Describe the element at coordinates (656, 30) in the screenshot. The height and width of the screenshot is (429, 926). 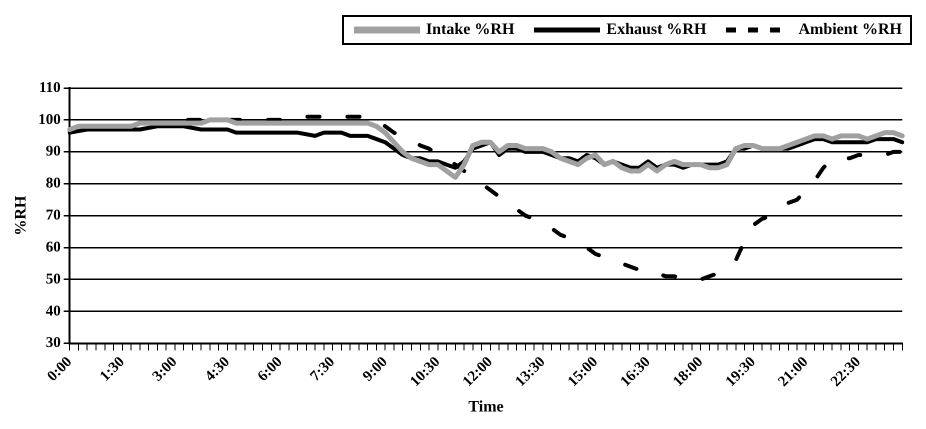
I see `legend-label: Exhaust %RH` at that location.